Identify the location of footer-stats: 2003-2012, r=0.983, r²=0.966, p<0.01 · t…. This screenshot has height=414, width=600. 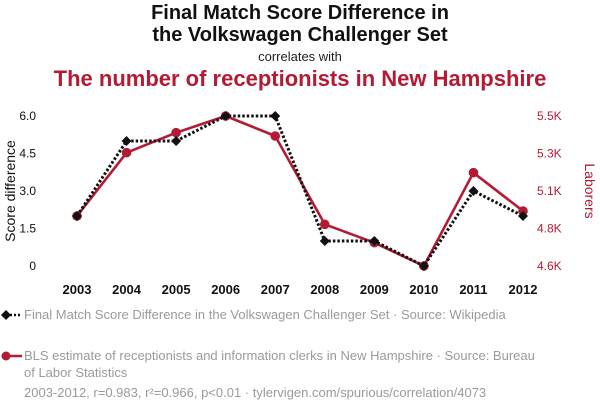
(255, 392).